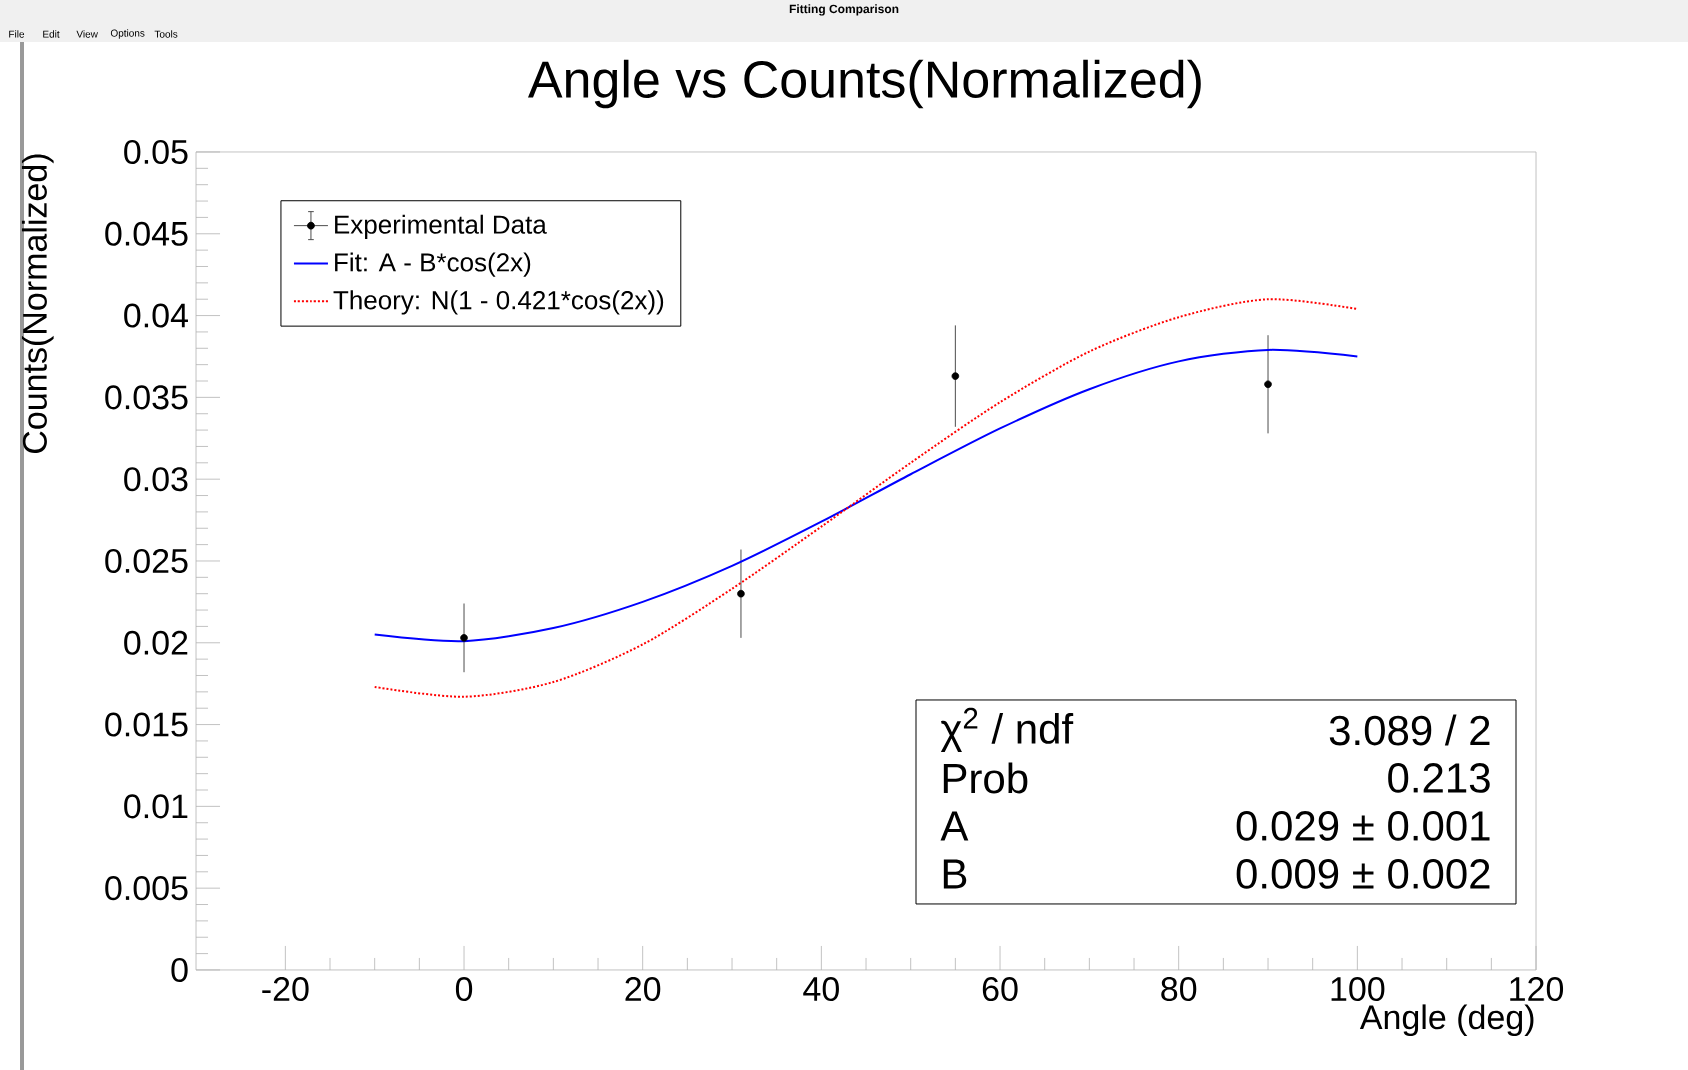  Describe the element at coordinates (146, 561) in the screenshot. I see `y-tick-label: 0.025` at that location.